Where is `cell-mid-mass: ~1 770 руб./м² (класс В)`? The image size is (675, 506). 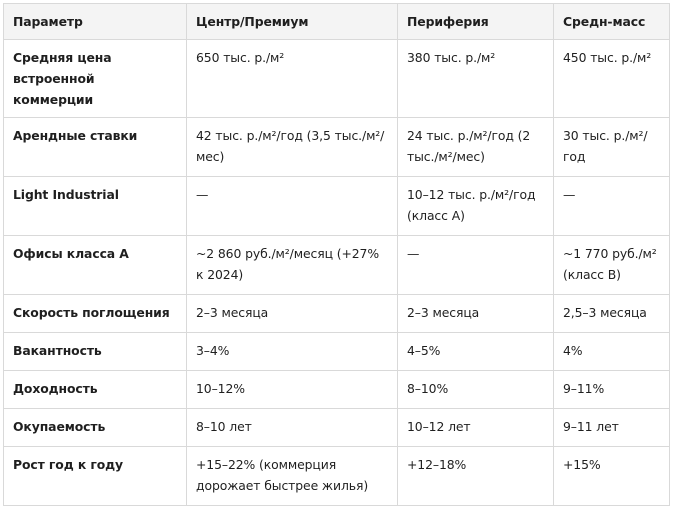
cell-mid-mass: ~1 770 руб./м² (класс В) is located at coordinates (611, 265).